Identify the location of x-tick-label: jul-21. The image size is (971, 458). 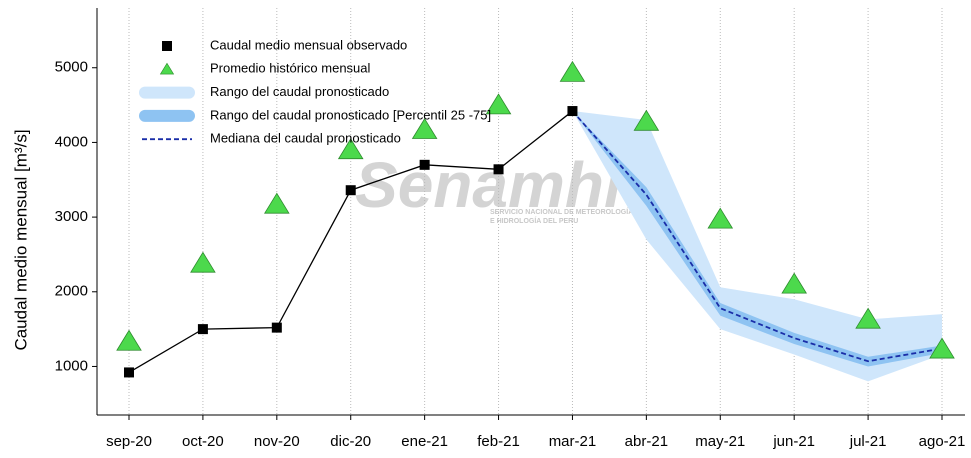
(868, 441).